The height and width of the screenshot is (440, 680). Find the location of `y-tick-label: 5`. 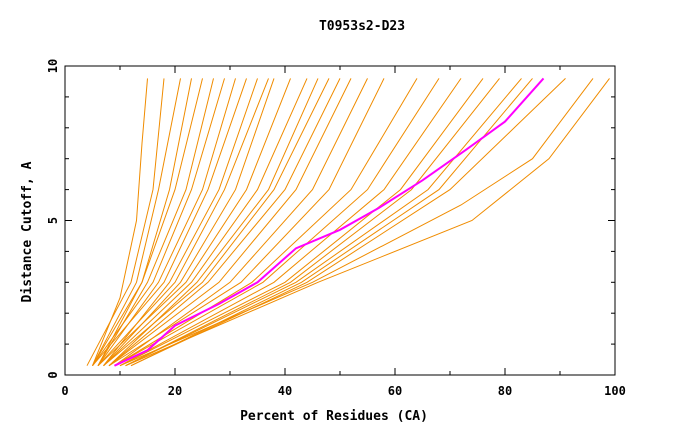

y-tick-label: 5 is located at coordinates (53, 220).